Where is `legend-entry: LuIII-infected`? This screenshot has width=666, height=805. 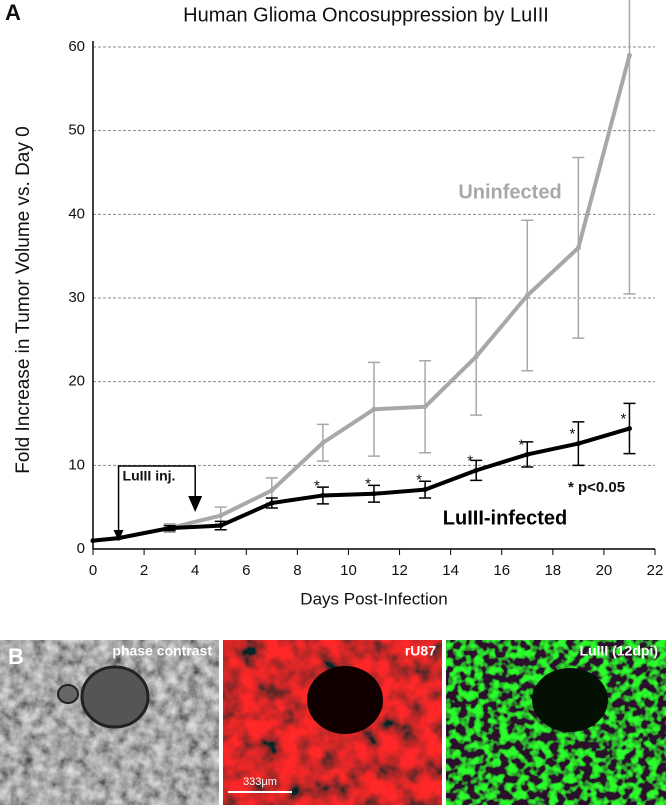 legend-entry: LuIII-infected is located at coordinates (505, 518).